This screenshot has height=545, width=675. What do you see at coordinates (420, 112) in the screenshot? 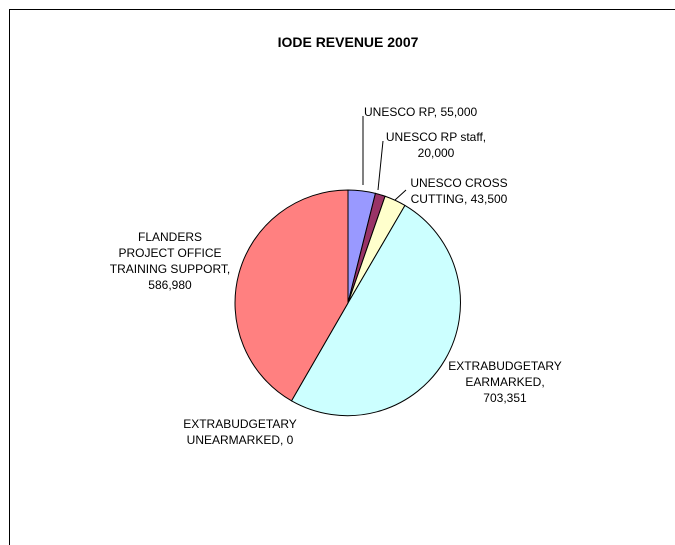
I see `slice-label-0: UNESCO RP, 55,000` at bounding box center [420, 112].